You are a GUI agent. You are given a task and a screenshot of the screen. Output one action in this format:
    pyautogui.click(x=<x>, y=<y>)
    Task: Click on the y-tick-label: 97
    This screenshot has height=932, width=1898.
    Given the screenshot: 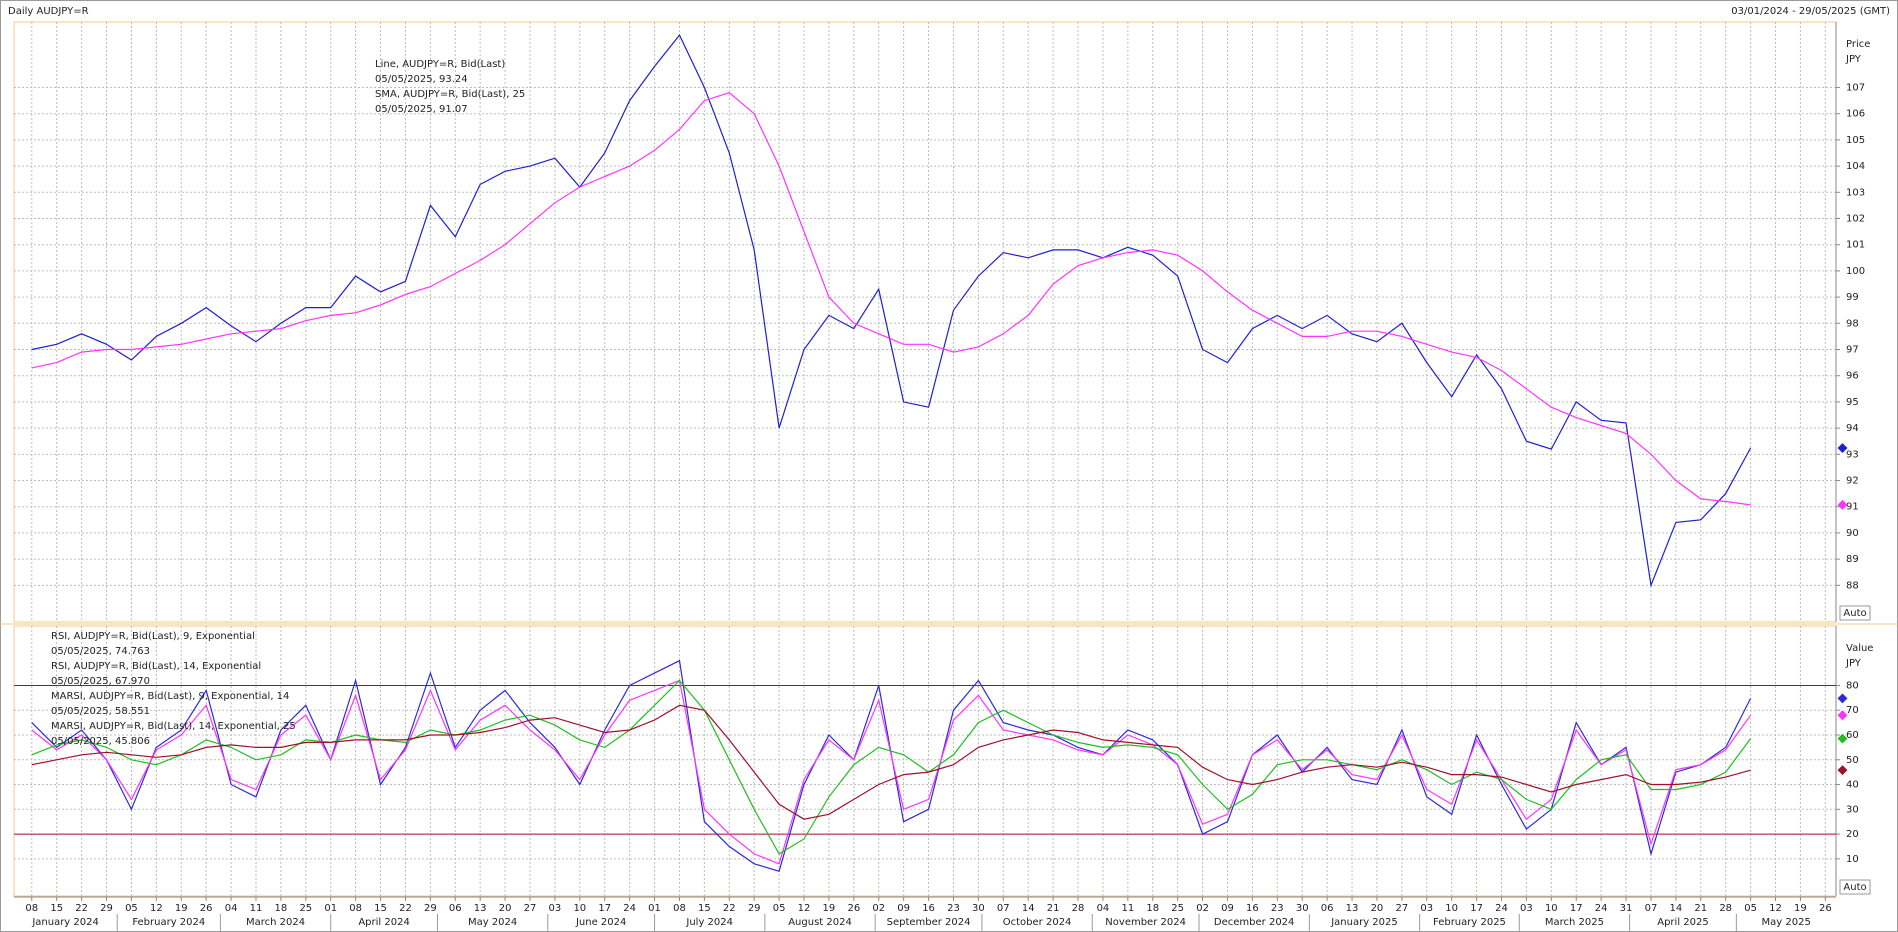 What is the action you would take?
    pyautogui.click(x=1852, y=350)
    